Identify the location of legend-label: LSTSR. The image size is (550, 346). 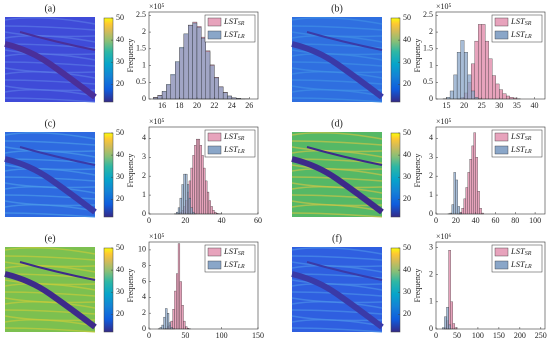
(521, 21).